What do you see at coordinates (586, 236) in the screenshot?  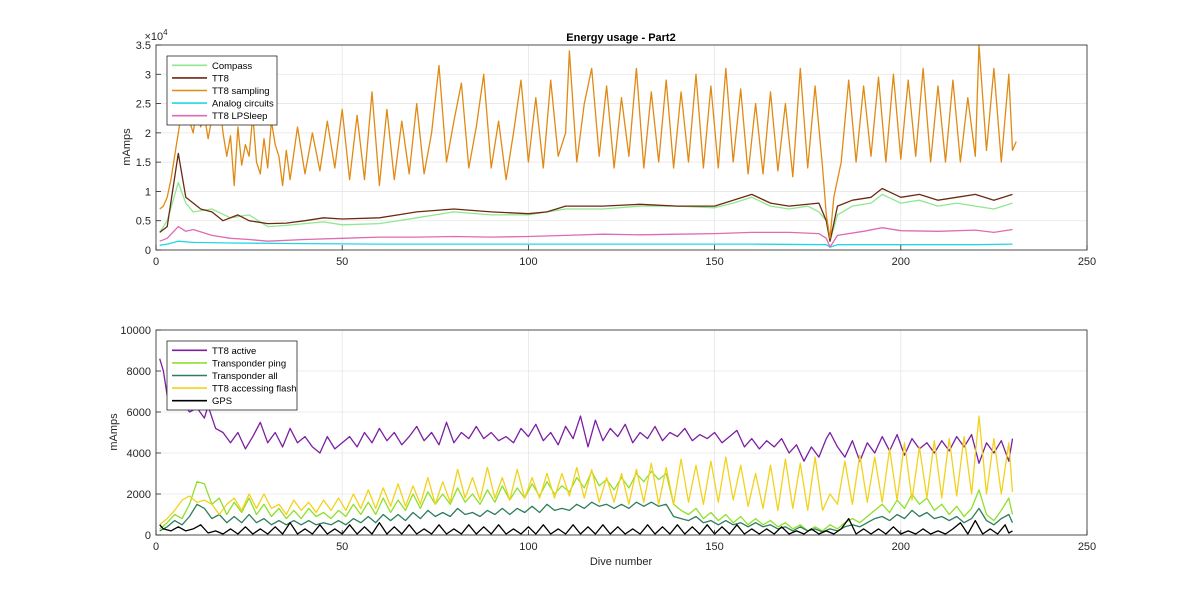 I see `series-line-tt8-lpsleep` at bounding box center [586, 236].